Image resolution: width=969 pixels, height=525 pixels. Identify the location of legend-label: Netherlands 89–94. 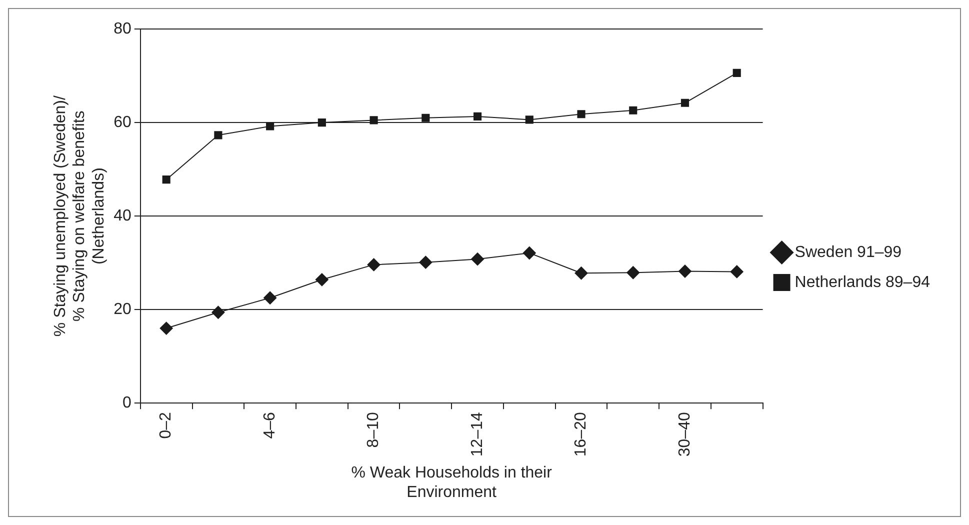
(862, 282).